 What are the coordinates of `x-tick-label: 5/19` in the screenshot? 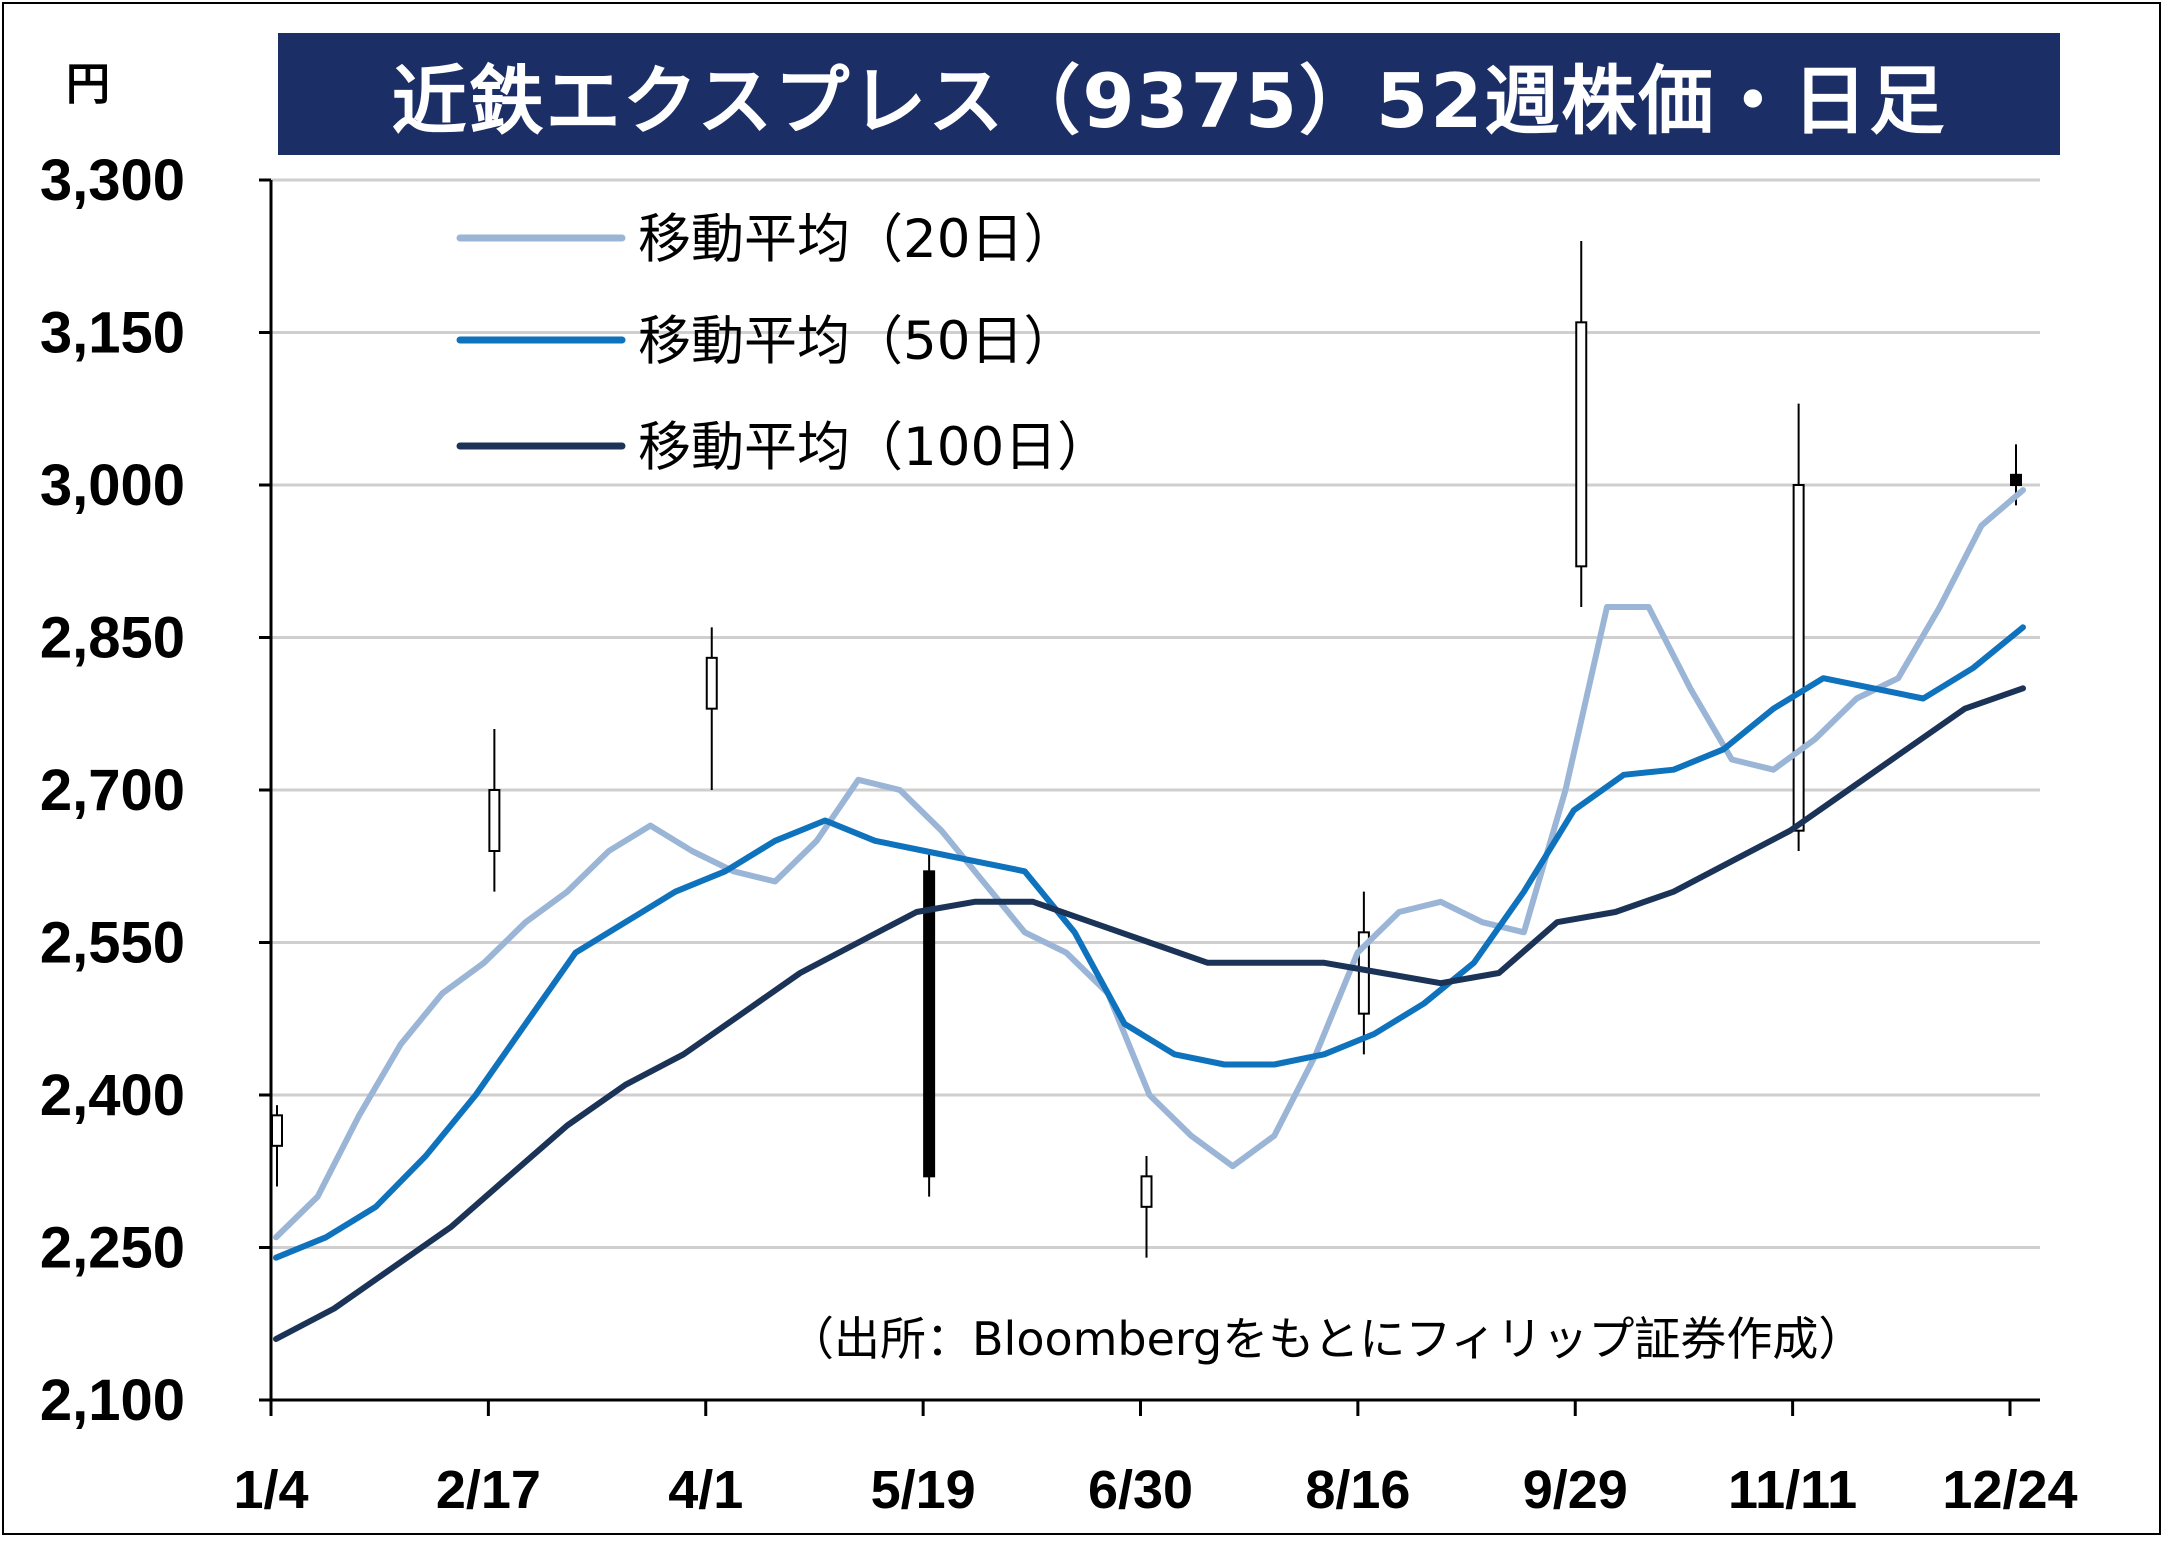 It's located at (923, 1490).